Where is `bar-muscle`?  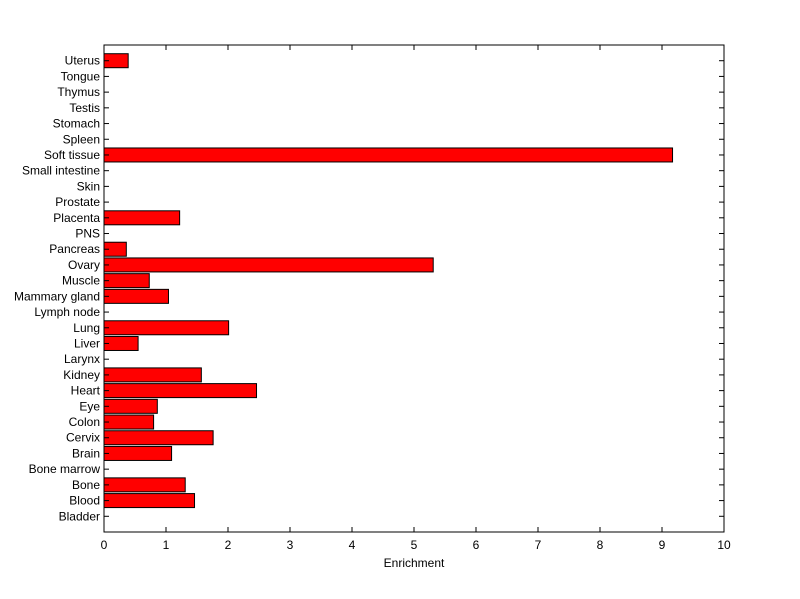
bar-muscle is located at coordinates (126, 281).